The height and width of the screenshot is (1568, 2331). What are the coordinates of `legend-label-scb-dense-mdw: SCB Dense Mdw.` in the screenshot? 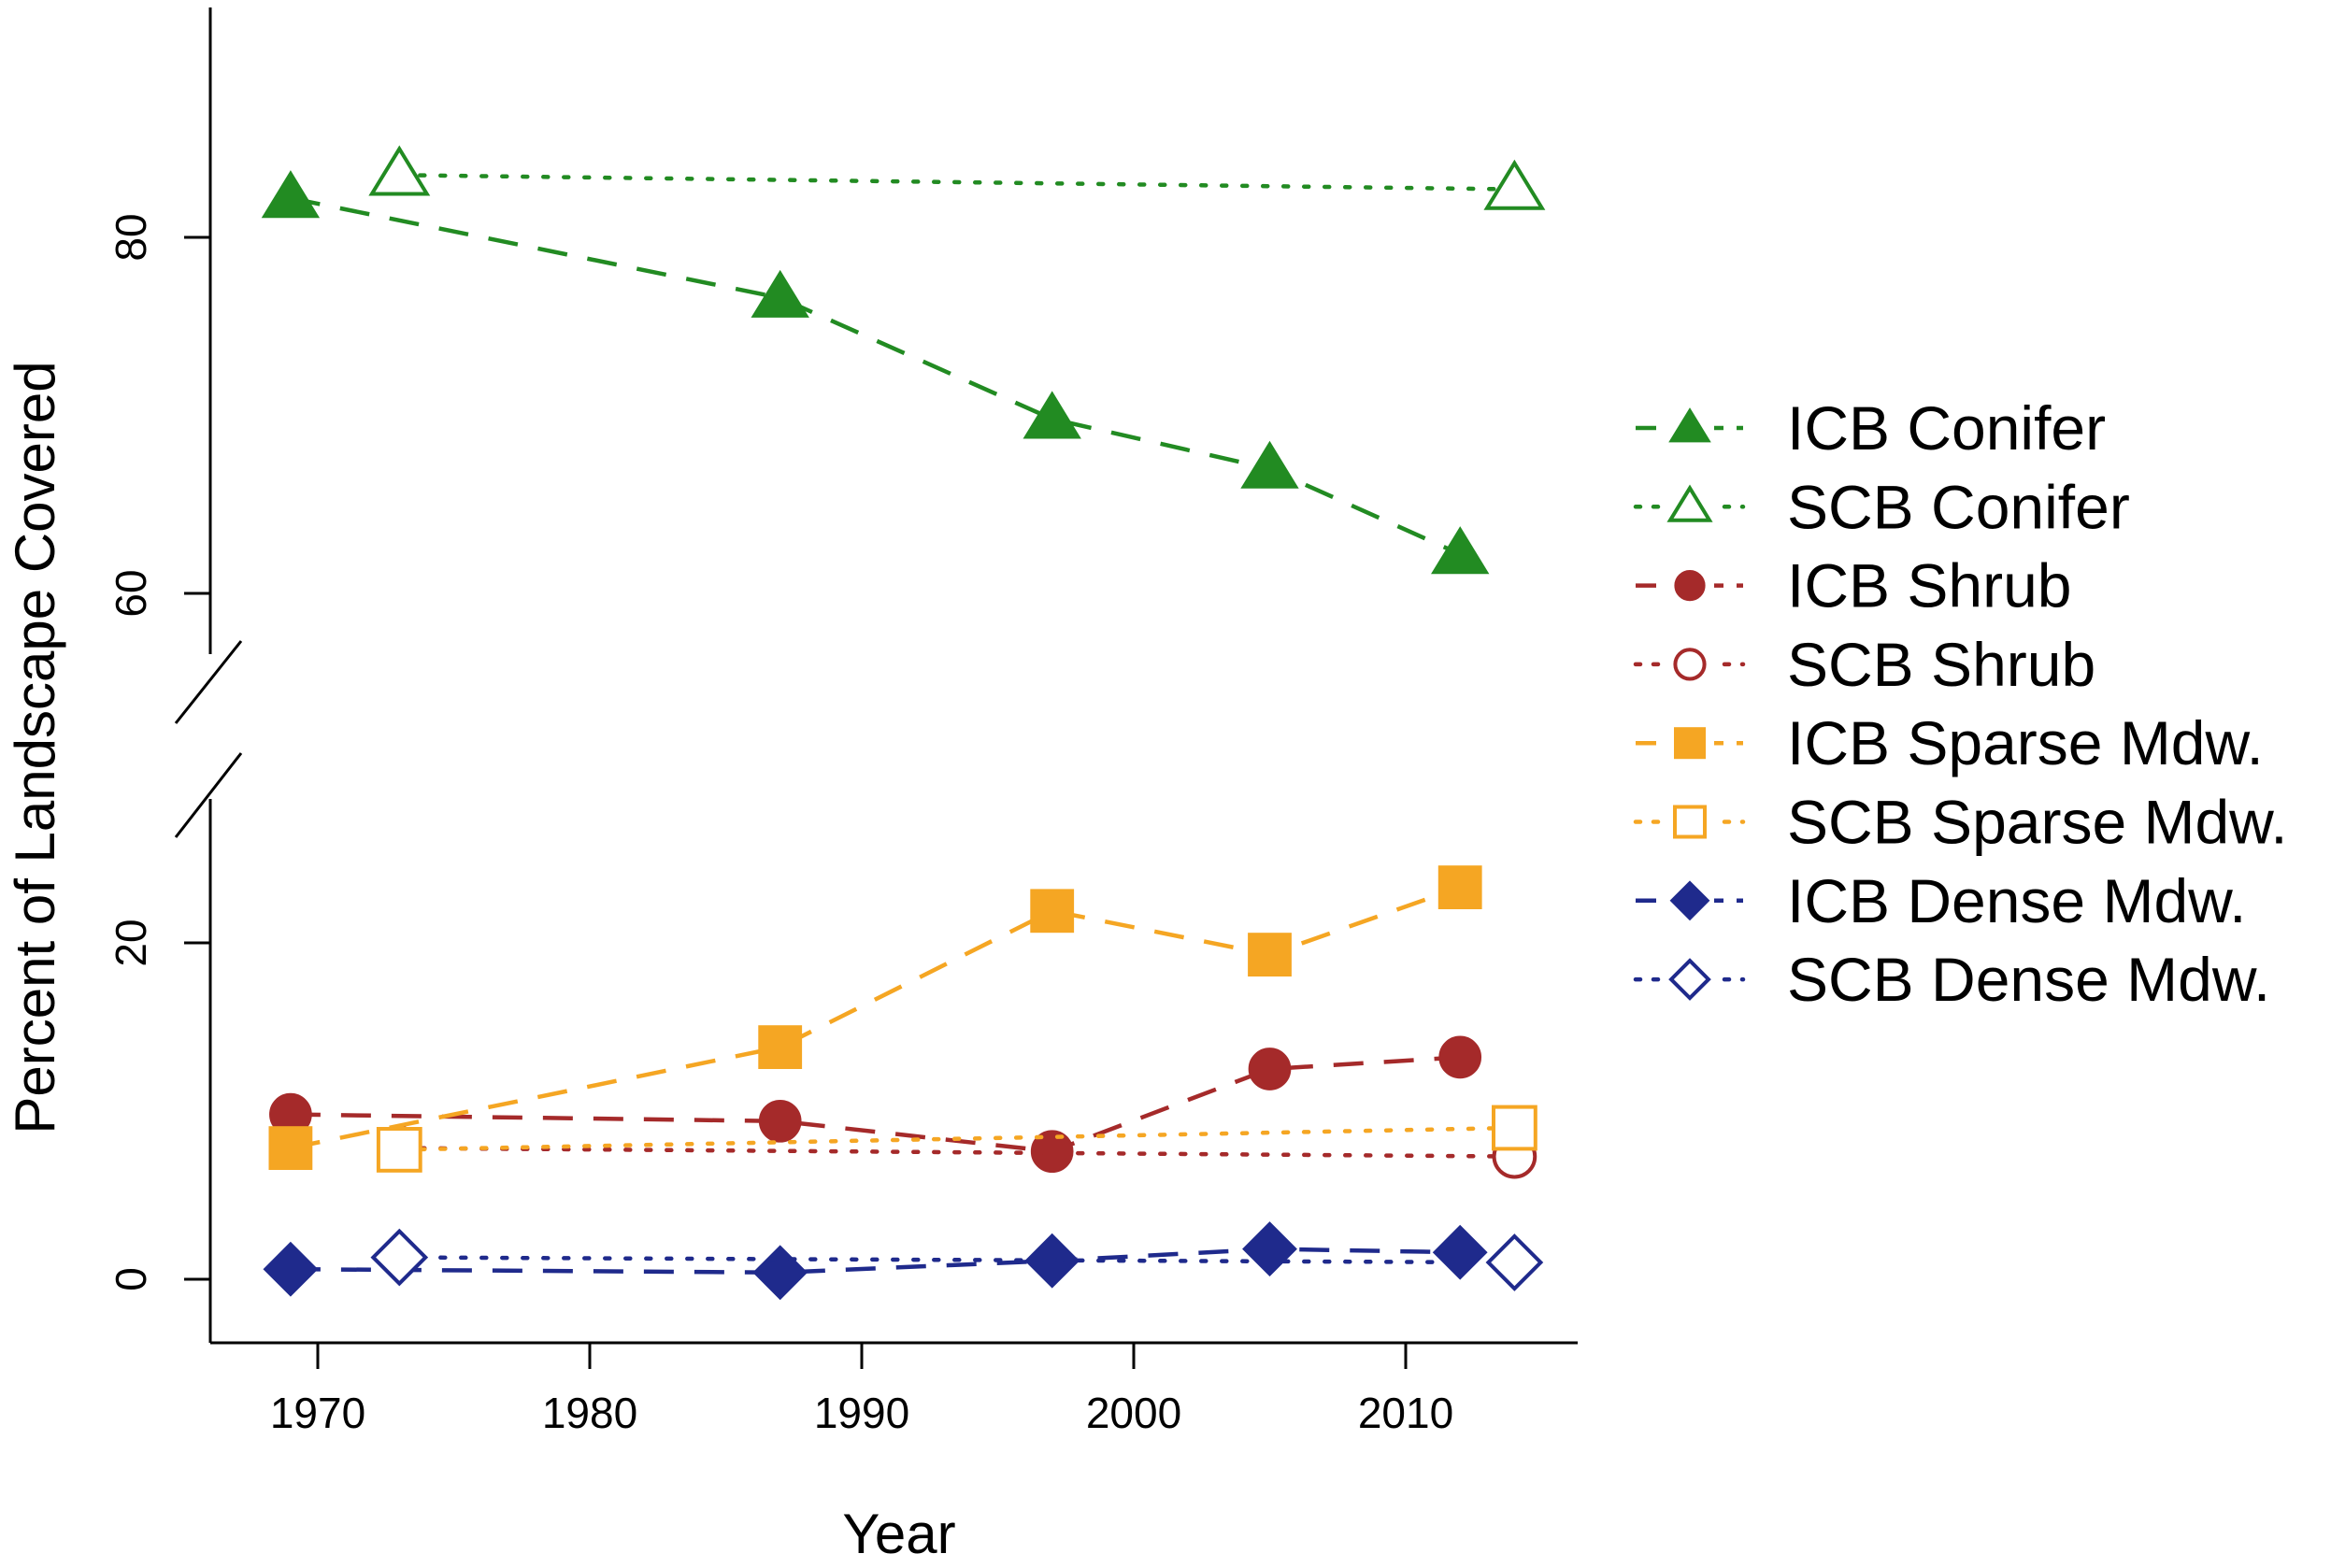 It's located at (2028, 979).